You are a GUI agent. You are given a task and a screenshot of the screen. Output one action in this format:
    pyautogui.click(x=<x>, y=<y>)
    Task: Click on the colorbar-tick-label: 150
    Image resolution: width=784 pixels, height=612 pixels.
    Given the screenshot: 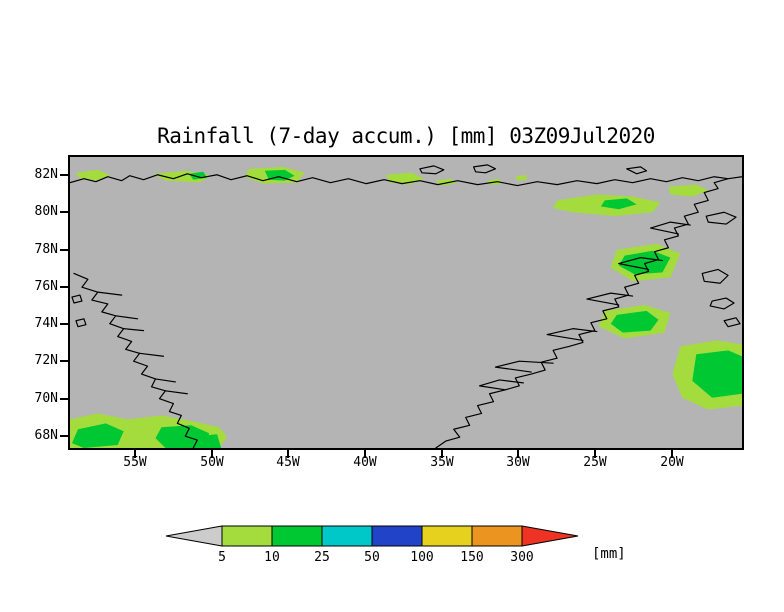 What is the action you would take?
    pyautogui.click(x=472, y=557)
    